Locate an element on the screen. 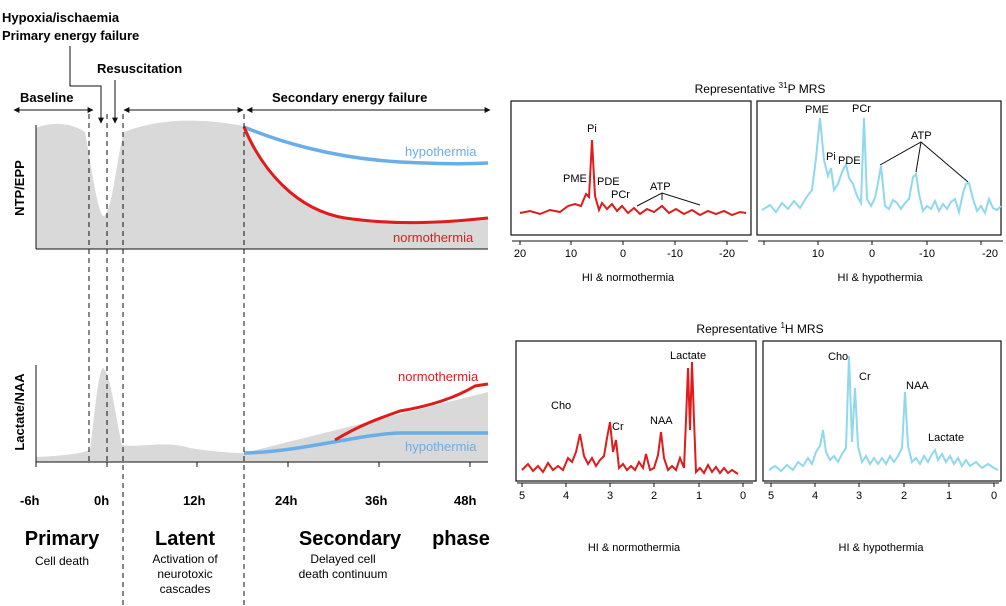 The width and height of the screenshot is (1006, 606). mrs31p-hypo-pi: Pi is located at coordinates (831, 157).